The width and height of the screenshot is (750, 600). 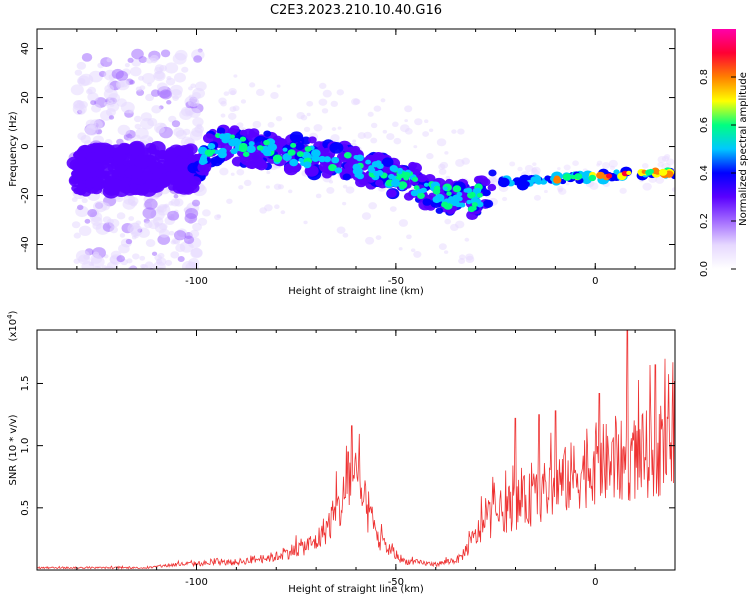 What do you see at coordinates (704, 173) in the screenshot?
I see `colorbar-tick-label: 0.4` at bounding box center [704, 173].